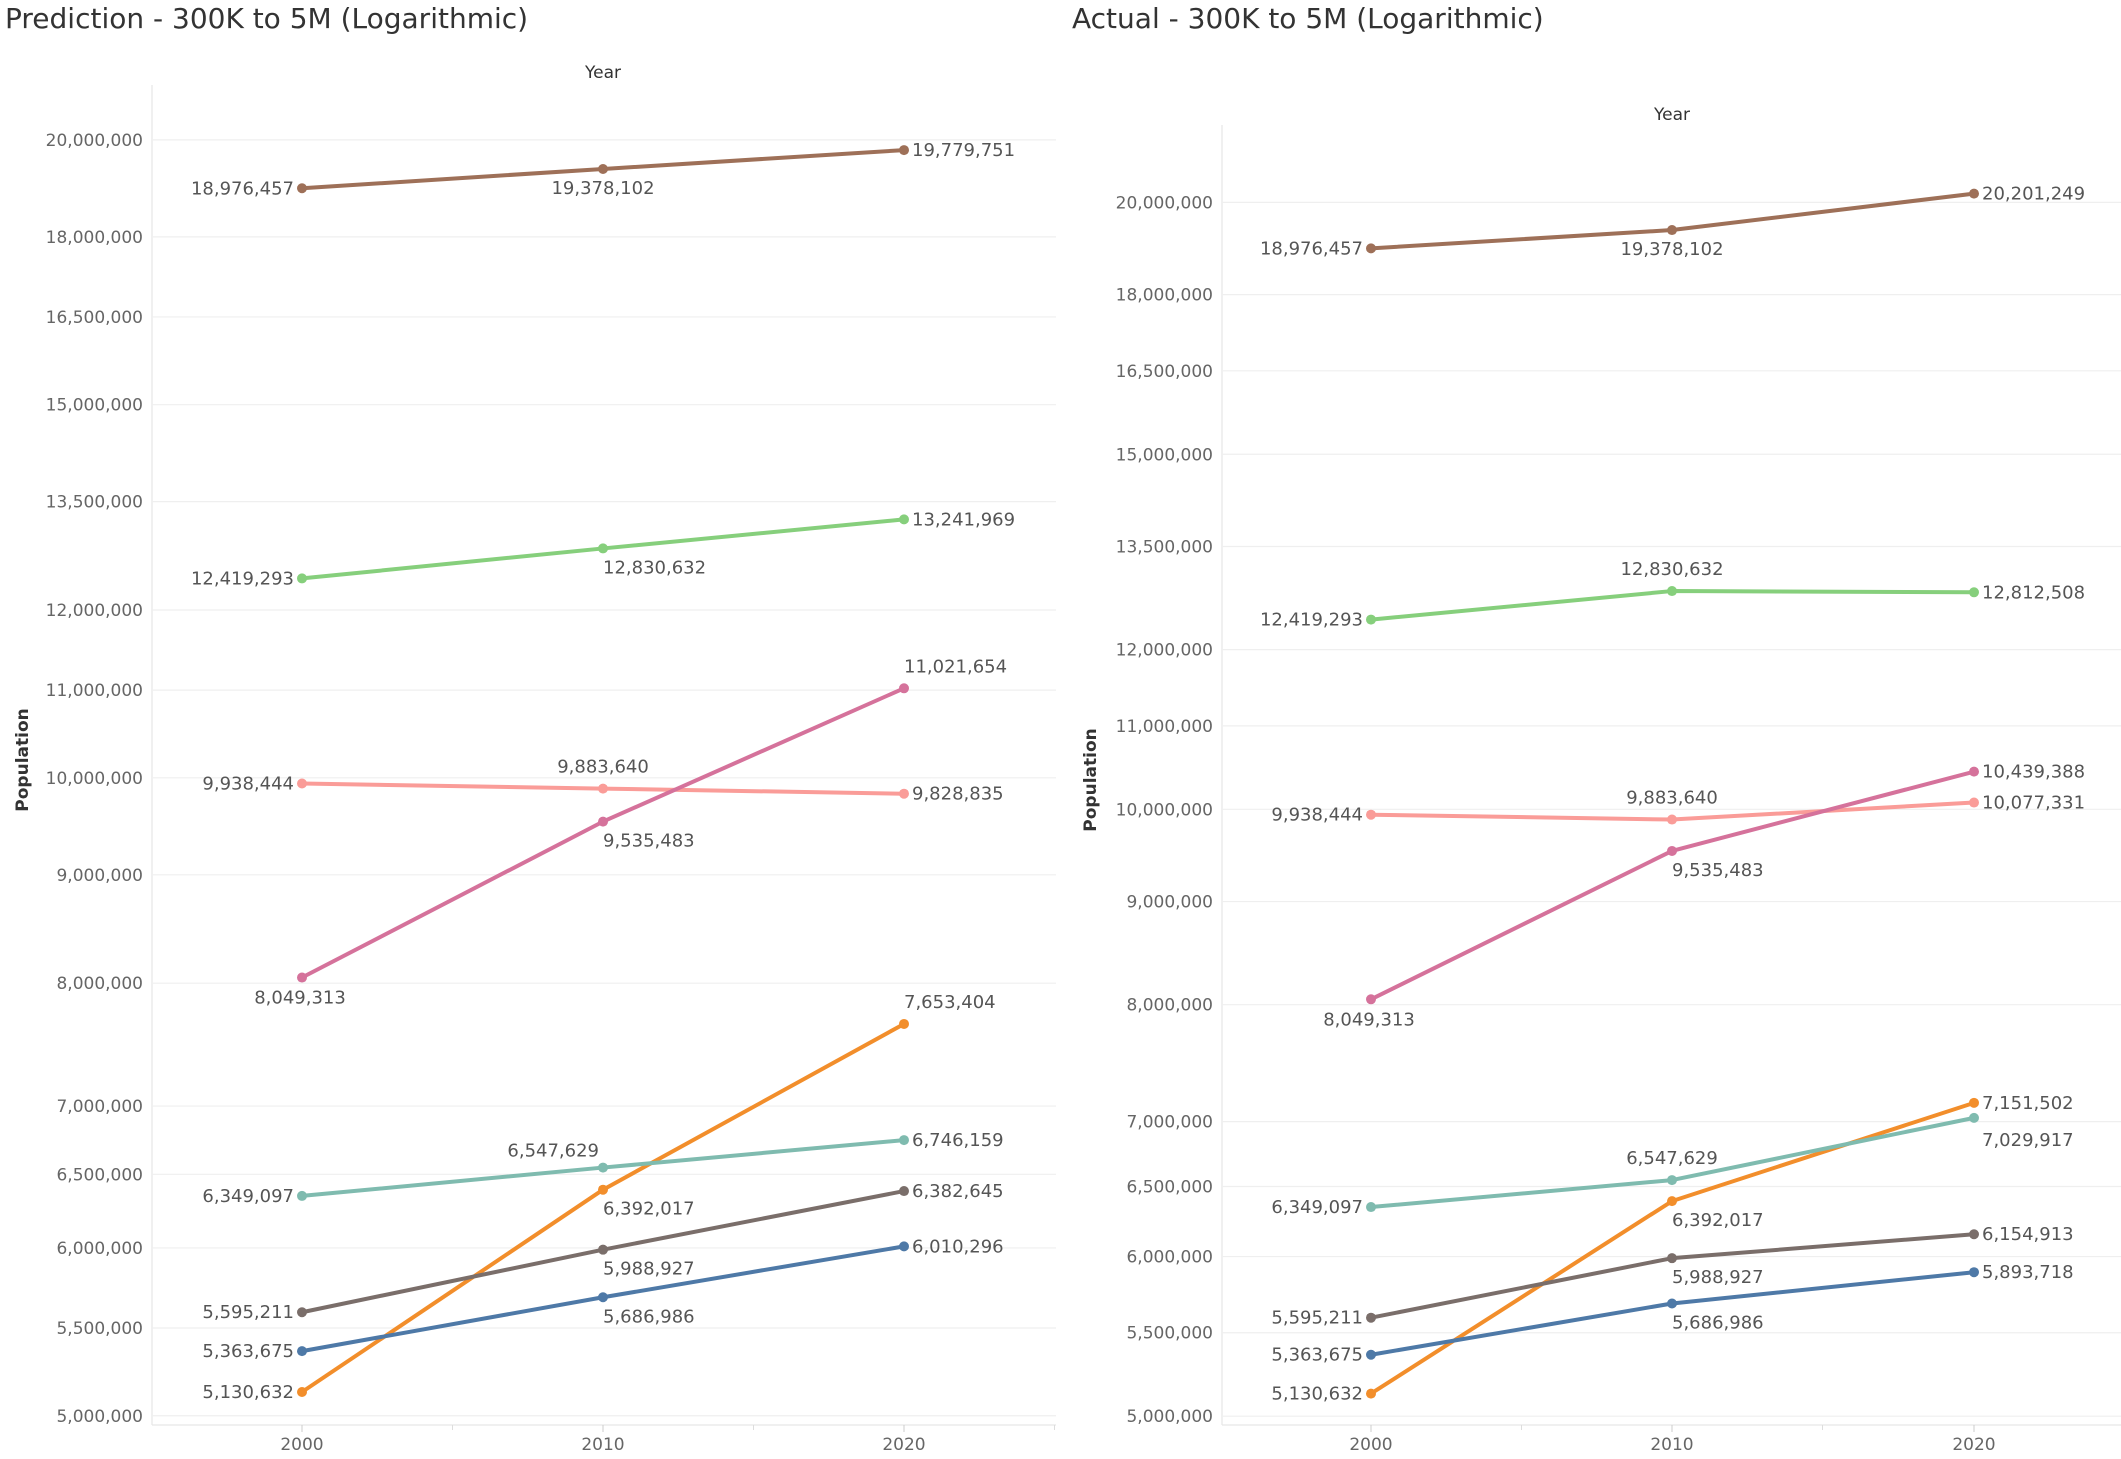 The height and width of the screenshot is (1459, 2121). What do you see at coordinates (1091, 779) in the screenshot?
I see `y-axis-label: Population` at bounding box center [1091, 779].